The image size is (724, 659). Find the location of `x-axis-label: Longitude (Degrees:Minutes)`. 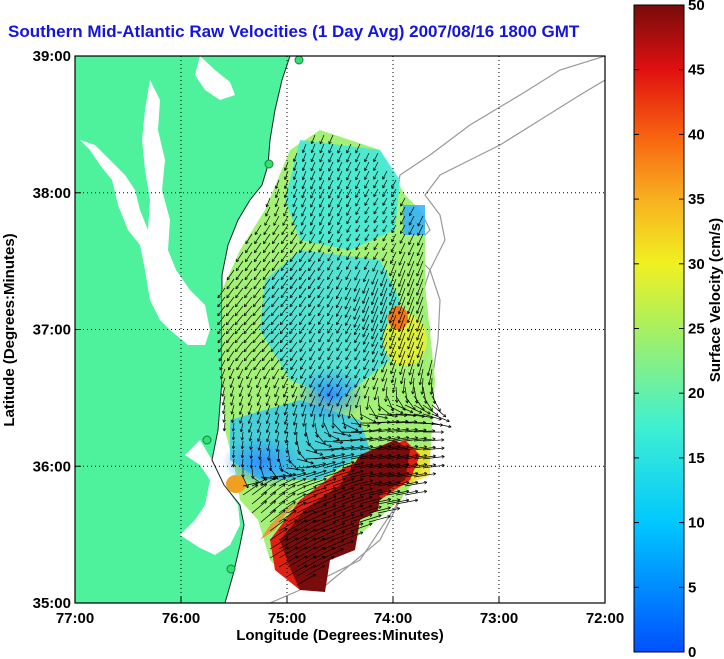

x-axis-label: Longitude (Degrees:Minutes) is located at coordinates (340, 635).